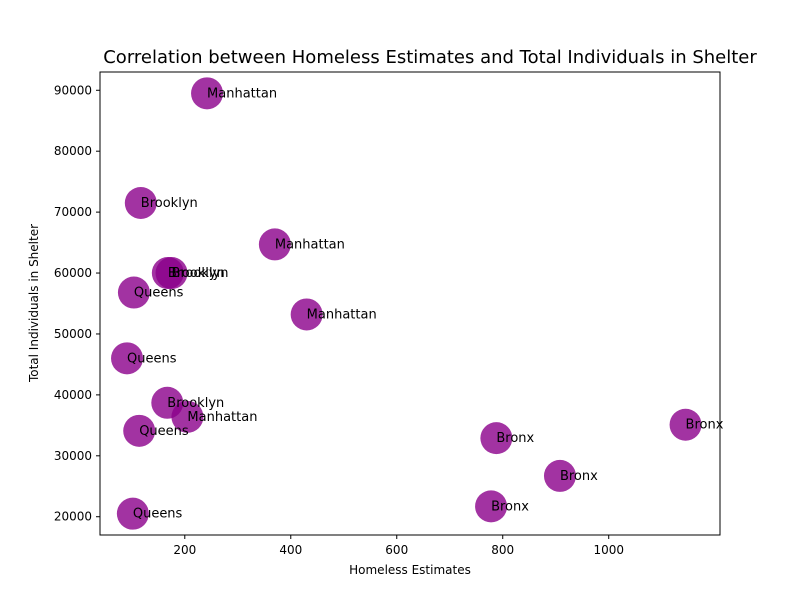 The image size is (800, 600). I want to click on y-tick-label: 30000, so click(73, 456).